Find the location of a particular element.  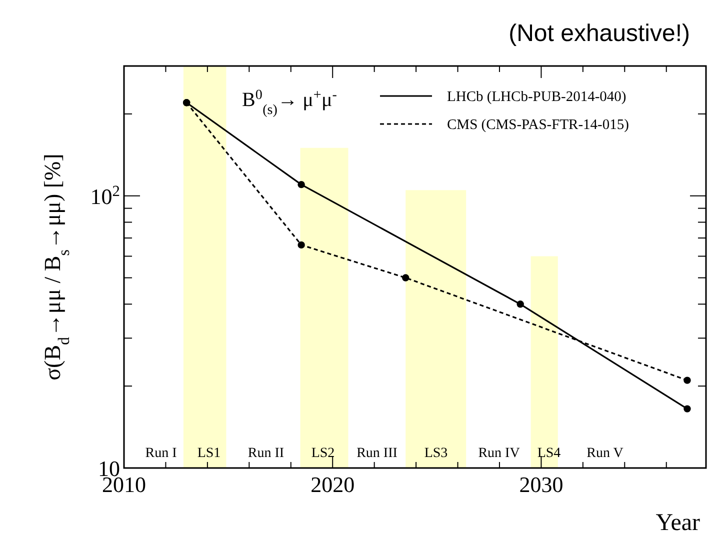

y-tick-label: 10$^{2}$ is located at coordinates (105, 195).